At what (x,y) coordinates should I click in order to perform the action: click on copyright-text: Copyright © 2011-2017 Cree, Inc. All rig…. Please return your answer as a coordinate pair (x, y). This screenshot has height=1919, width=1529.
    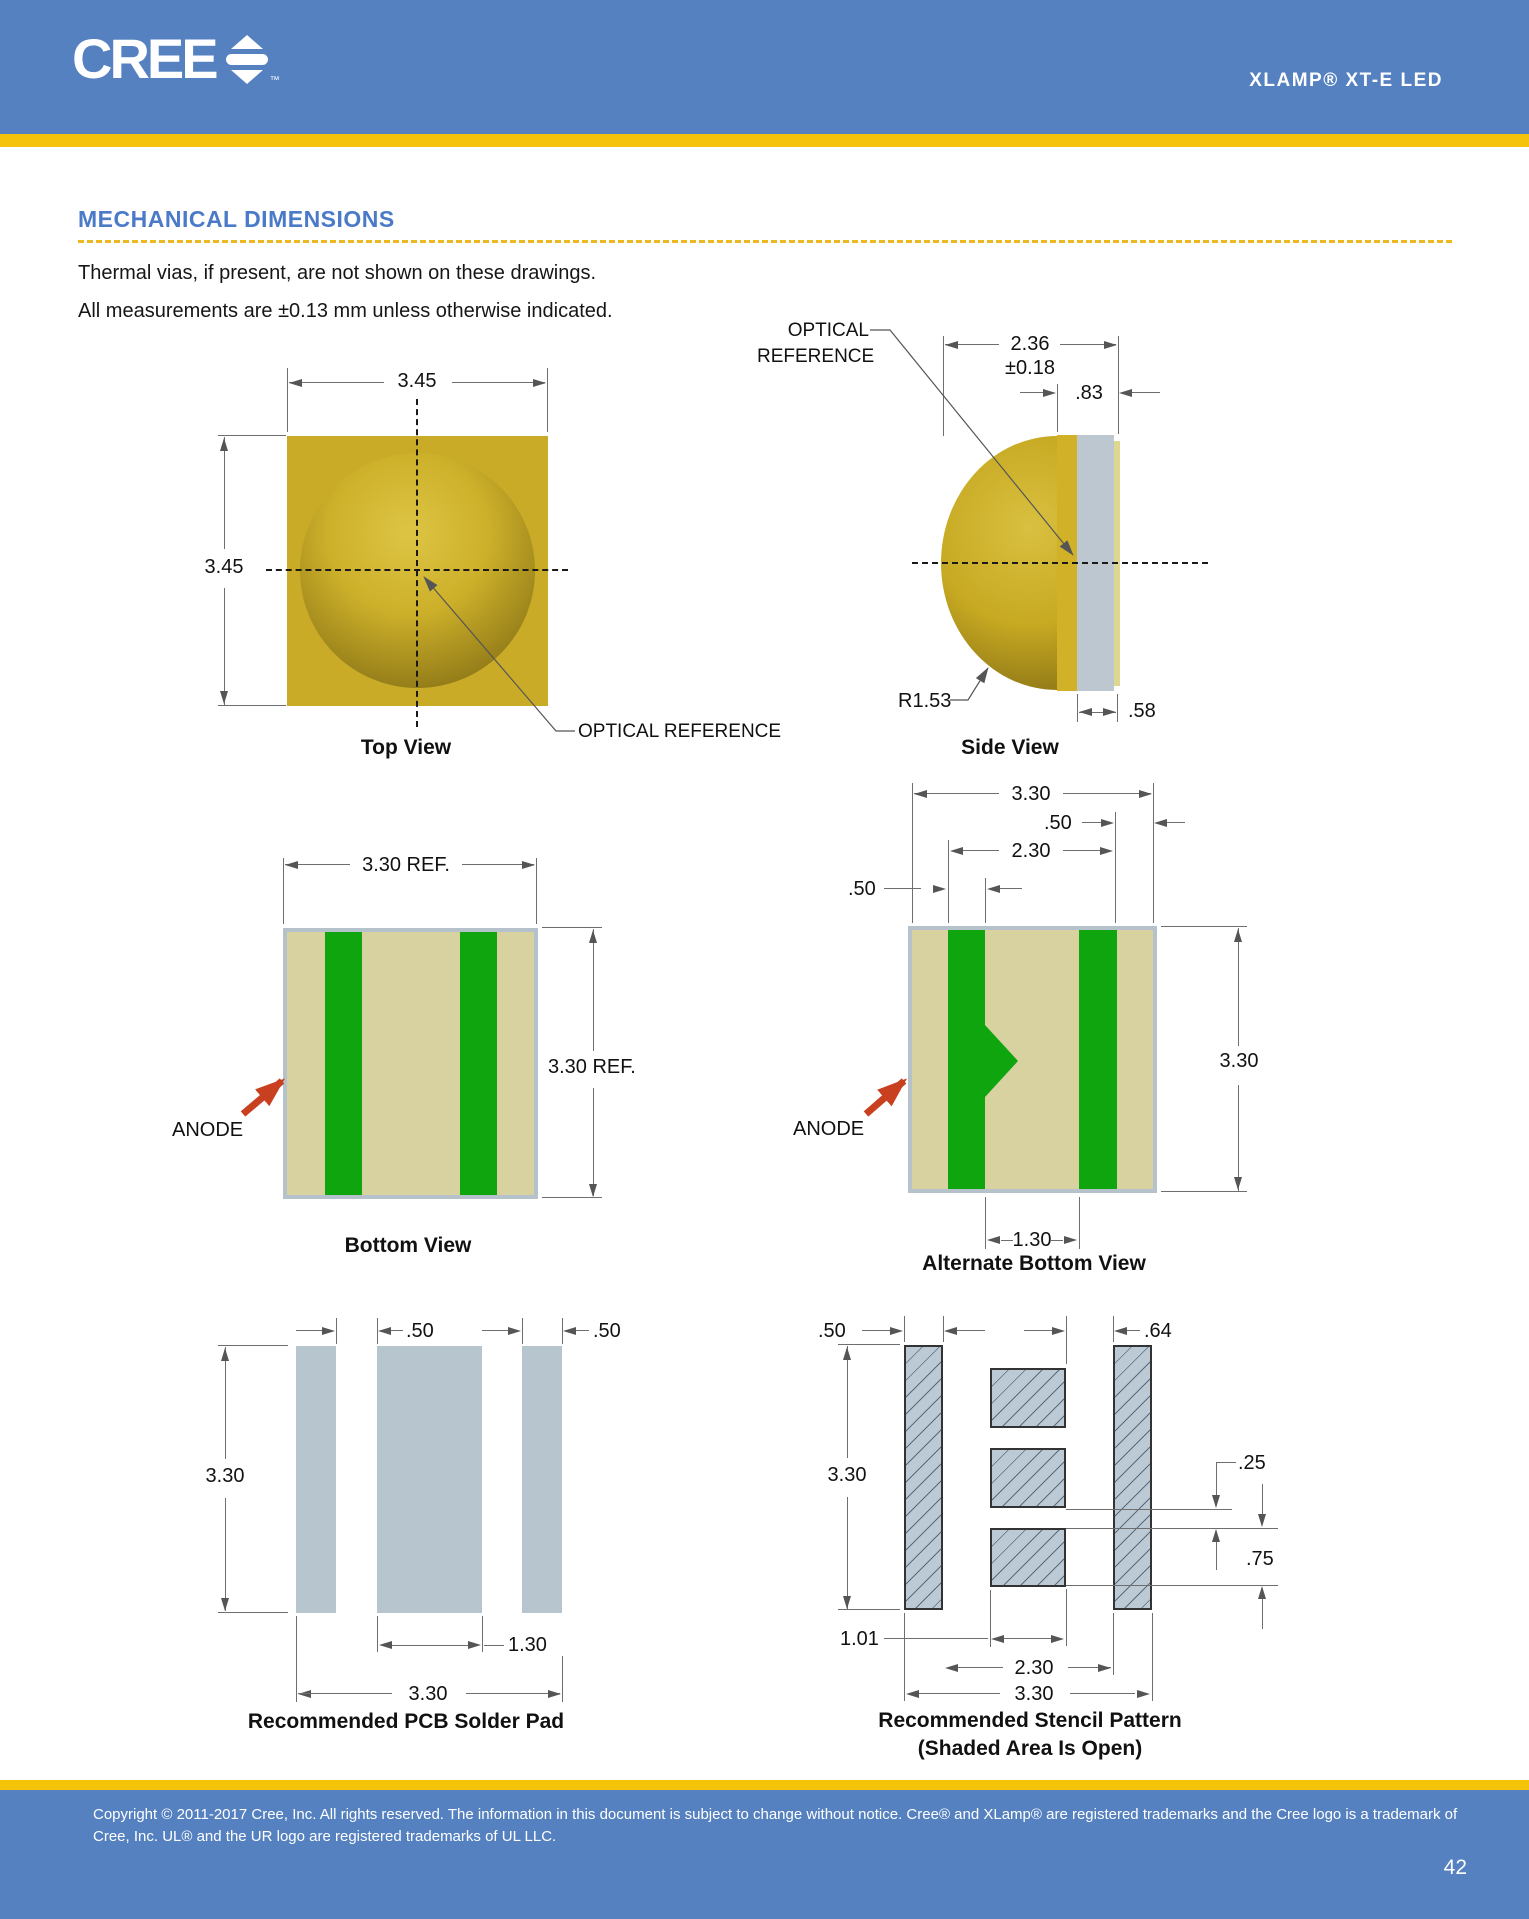
    Looking at the image, I should click on (775, 1826).